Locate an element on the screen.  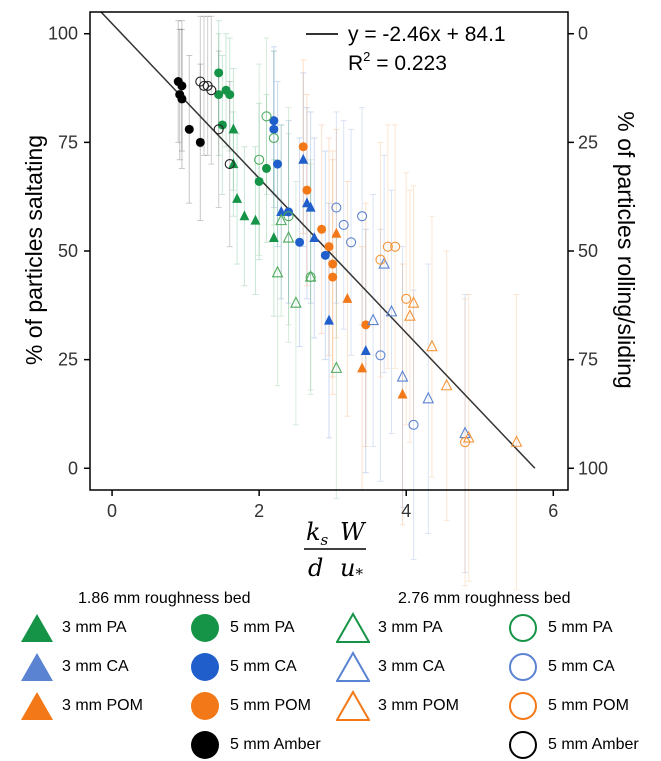
legend-item: 3 mm POM is located at coordinates (81, 706).